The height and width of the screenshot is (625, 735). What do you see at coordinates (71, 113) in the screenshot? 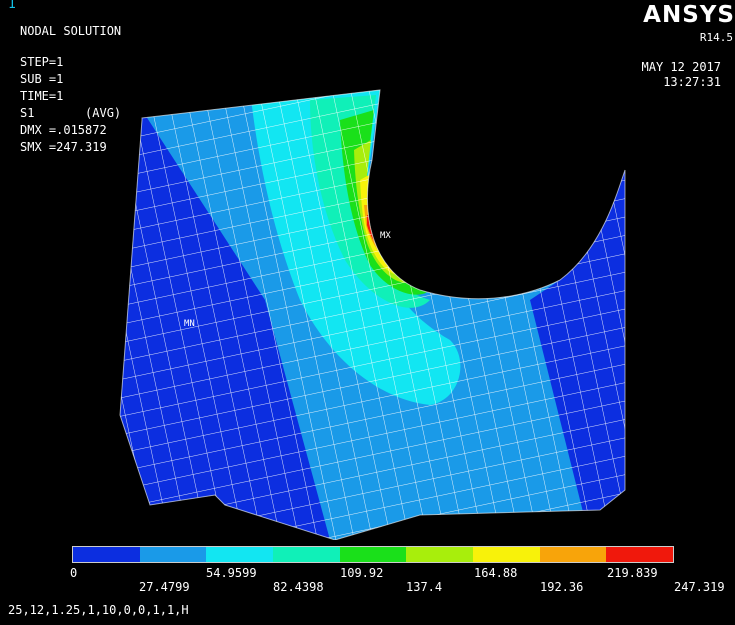
I see `result-item-label: S1 (AVG)` at bounding box center [71, 113].